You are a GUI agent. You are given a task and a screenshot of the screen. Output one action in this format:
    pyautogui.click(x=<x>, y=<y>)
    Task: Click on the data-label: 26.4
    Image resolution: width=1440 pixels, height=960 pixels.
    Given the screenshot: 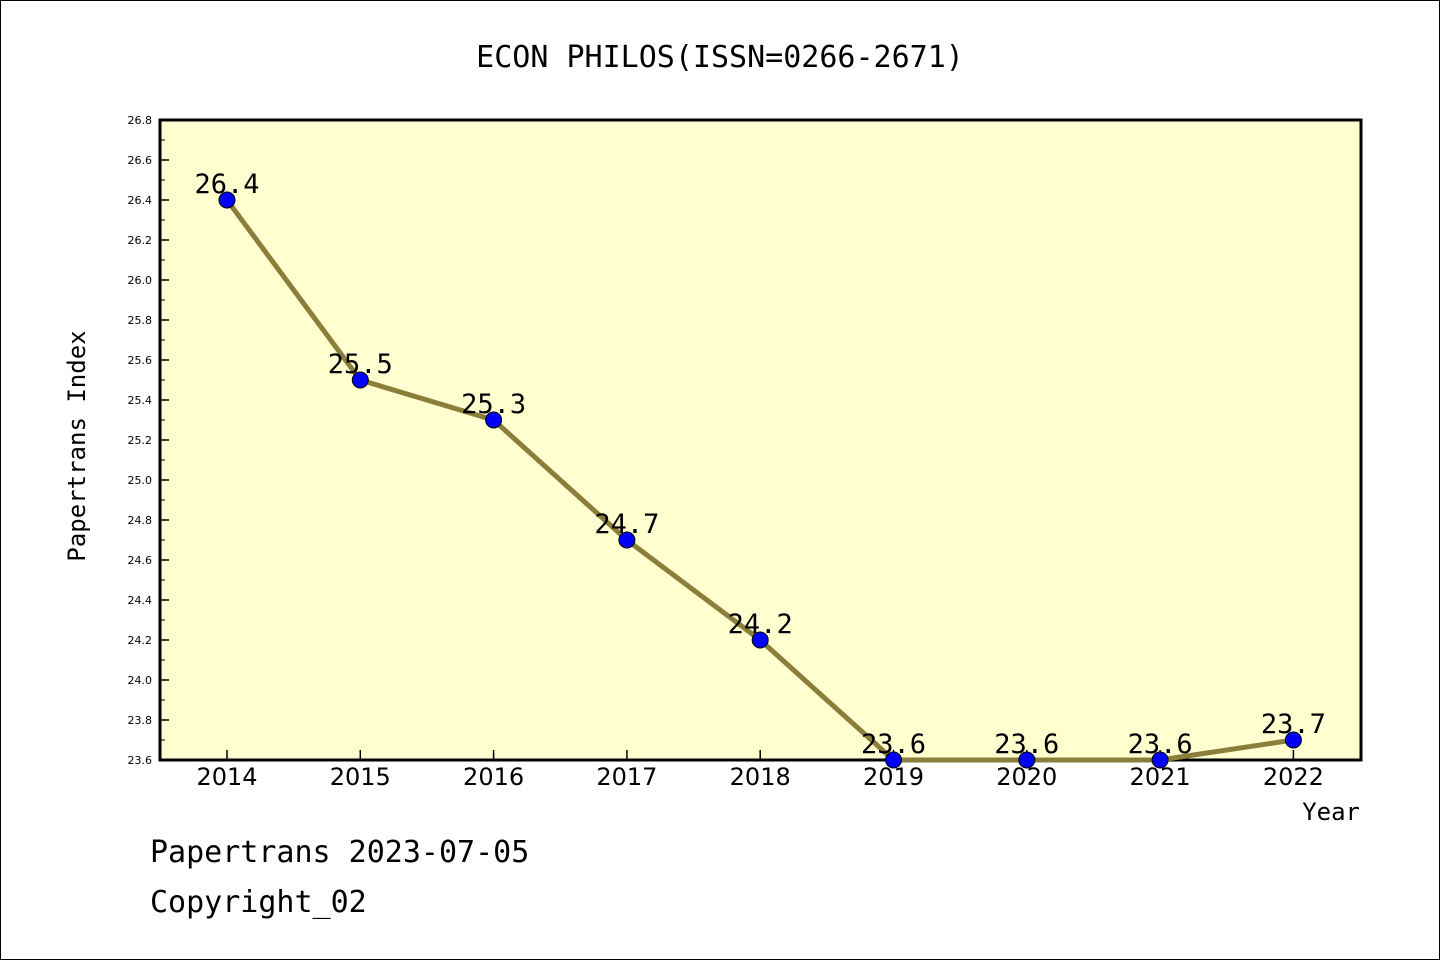 What is the action you would take?
    pyautogui.click(x=226, y=184)
    